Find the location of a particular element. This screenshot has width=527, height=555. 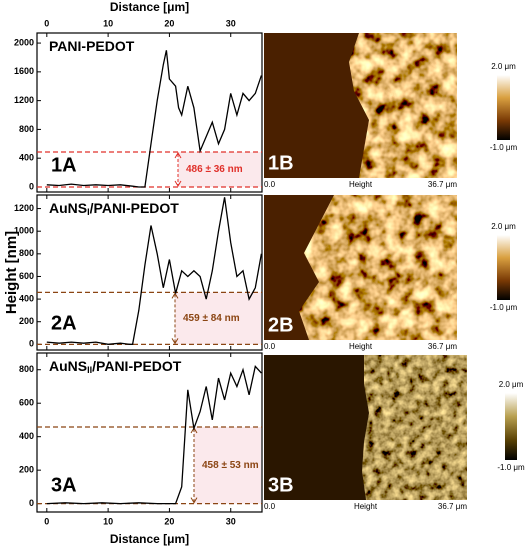

y-tick-label: 2000 is located at coordinates (24, 42).